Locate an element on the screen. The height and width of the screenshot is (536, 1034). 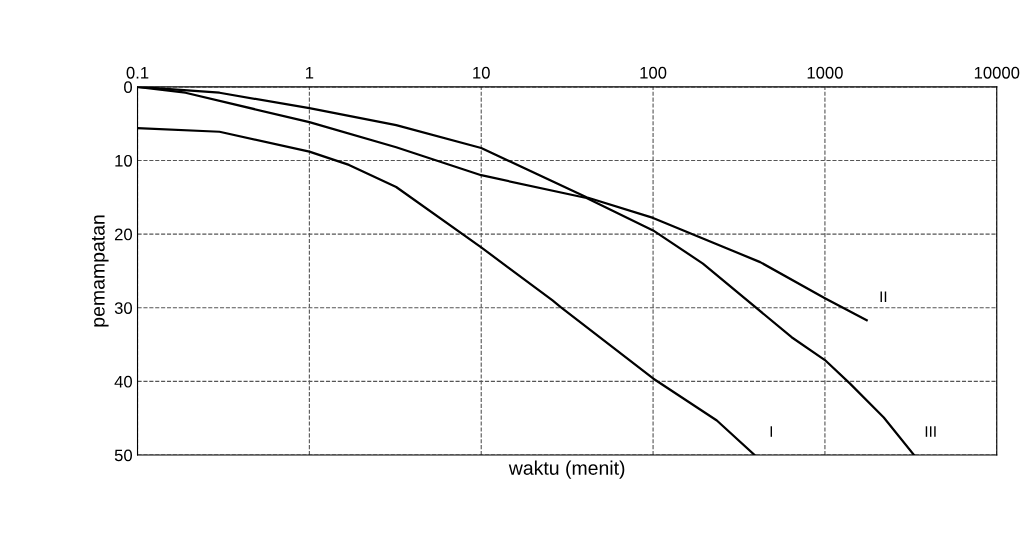
series-label: I is located at coordinates (771, 431).